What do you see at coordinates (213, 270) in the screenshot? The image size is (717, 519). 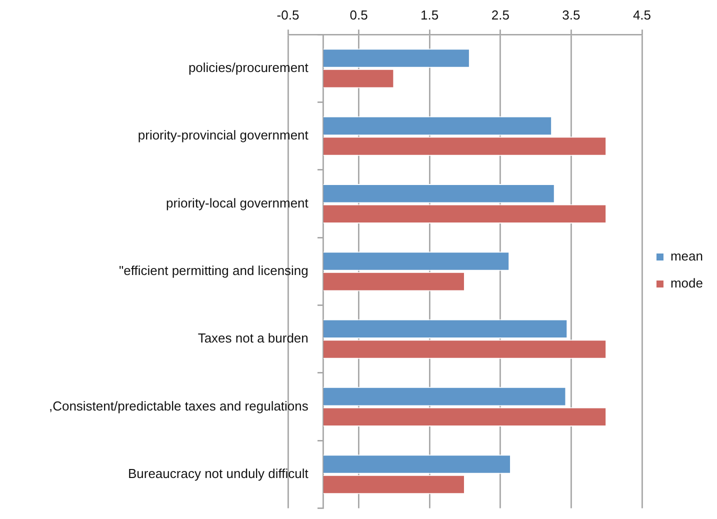 I see `y-tick-label: "efficient permitting and licensing` at bounding box center [213, 270].